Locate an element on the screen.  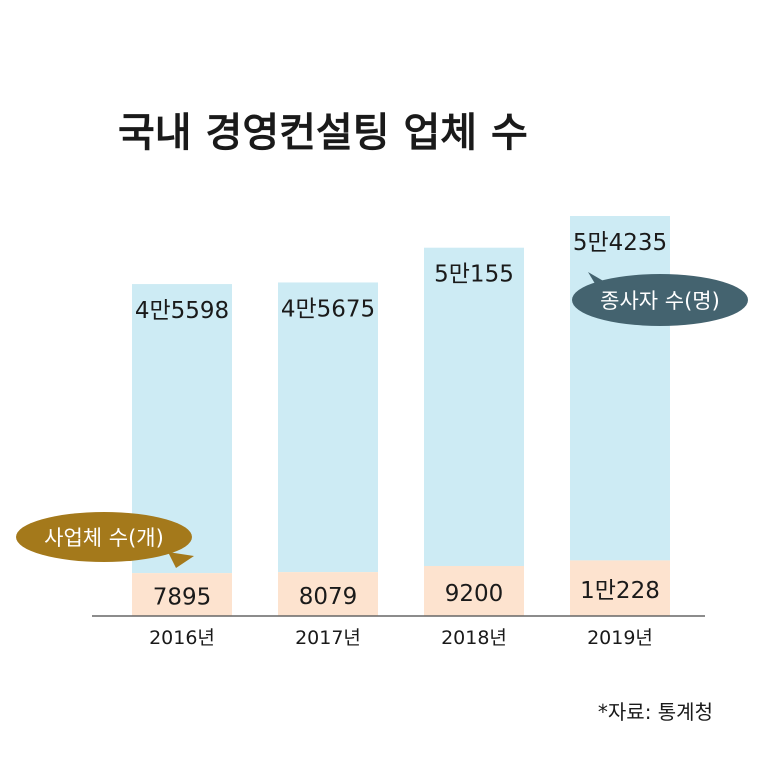
source-note: *자료: 통계청 is located at coordinates (655, 712).